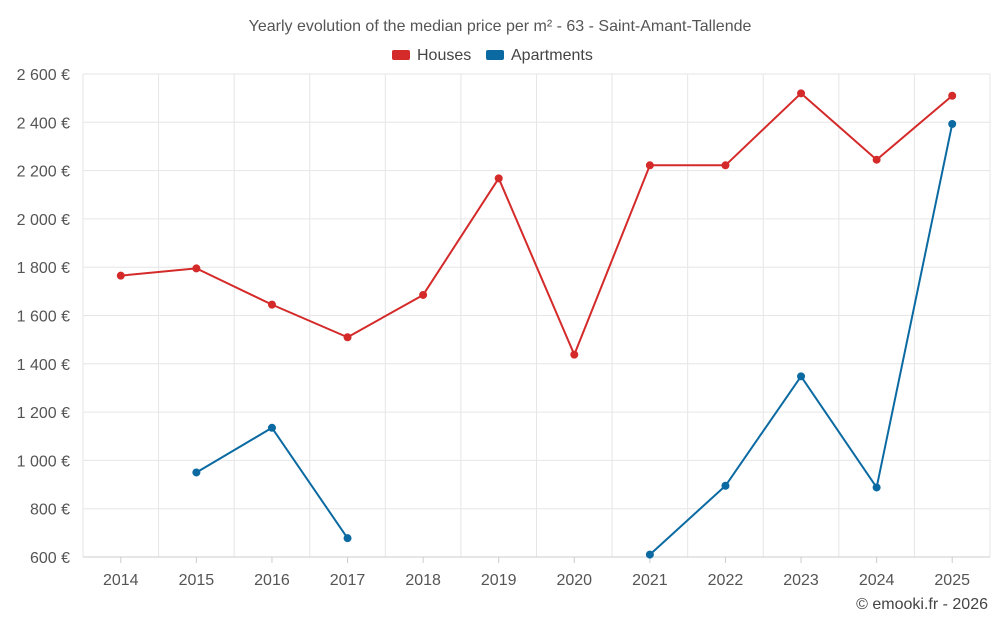 The image size is (1000, 625). What do you see at coordinates (801, 580) in the screenshot?
I see `x-tick-label: 2023` at bounding box center [801, 580].